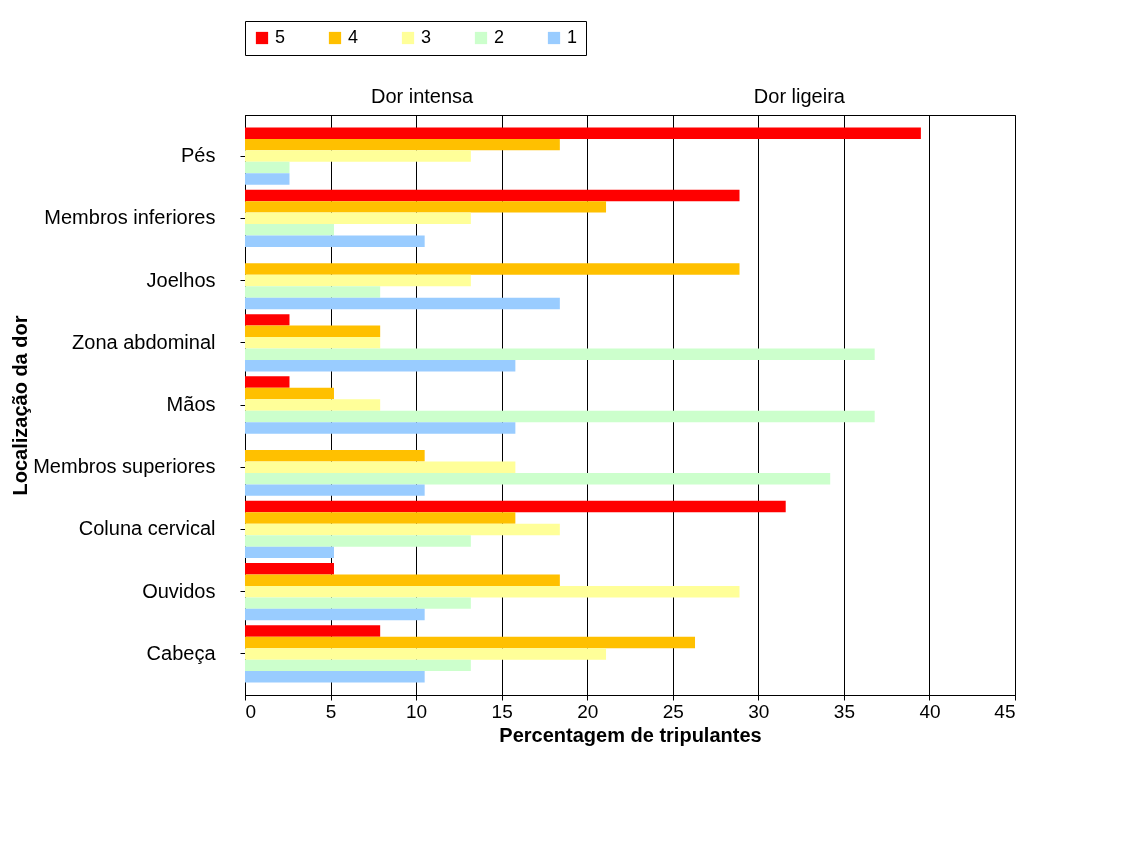 Image resolution: width=1130 pixels, height=848 pixels. I want to click on y-axis-title: Localização da dor, so click(19, 405).